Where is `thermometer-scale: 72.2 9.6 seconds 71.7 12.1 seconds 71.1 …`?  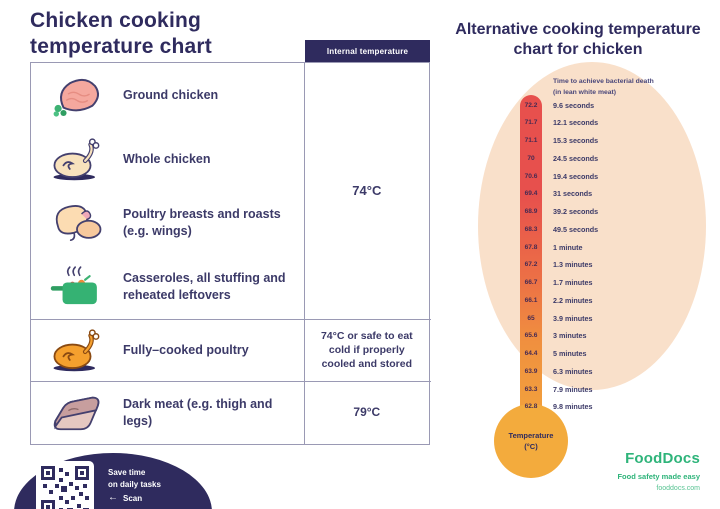 thermometer-scale: 72.2 9.6 seconds 71.7 12.1 seconds 71.1 … is located at coordinates (605, 256).